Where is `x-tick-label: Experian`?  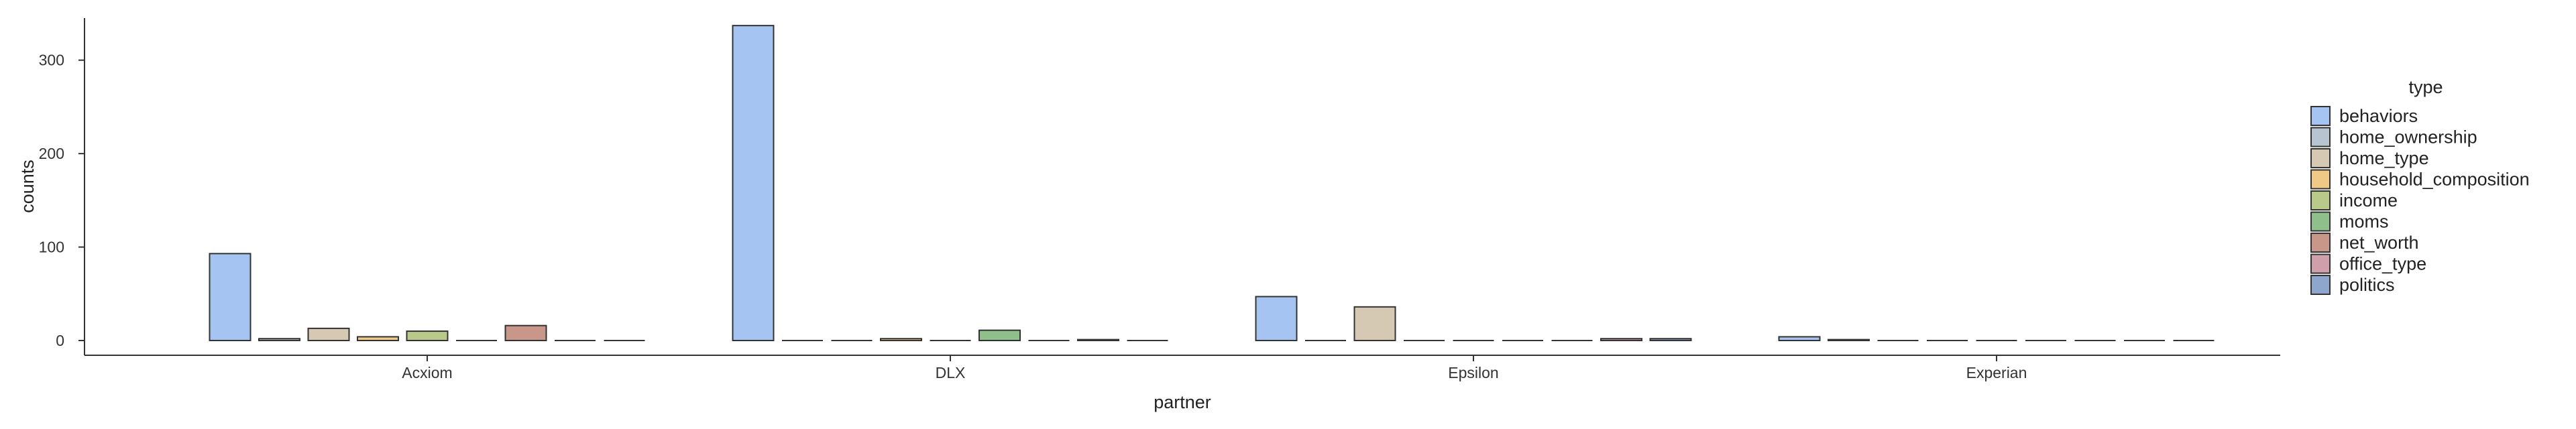 x-tick-label: Experian is located at coordinates (1996, 373).